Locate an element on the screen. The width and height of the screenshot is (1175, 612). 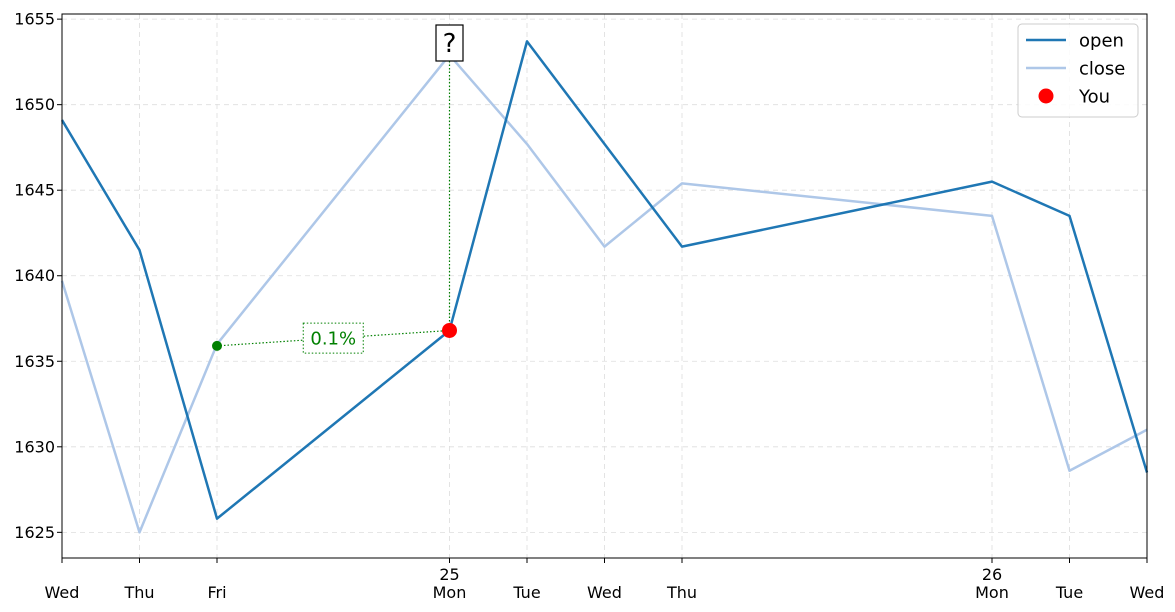
legend-swatch-you is located at coordinates (1046, 96).